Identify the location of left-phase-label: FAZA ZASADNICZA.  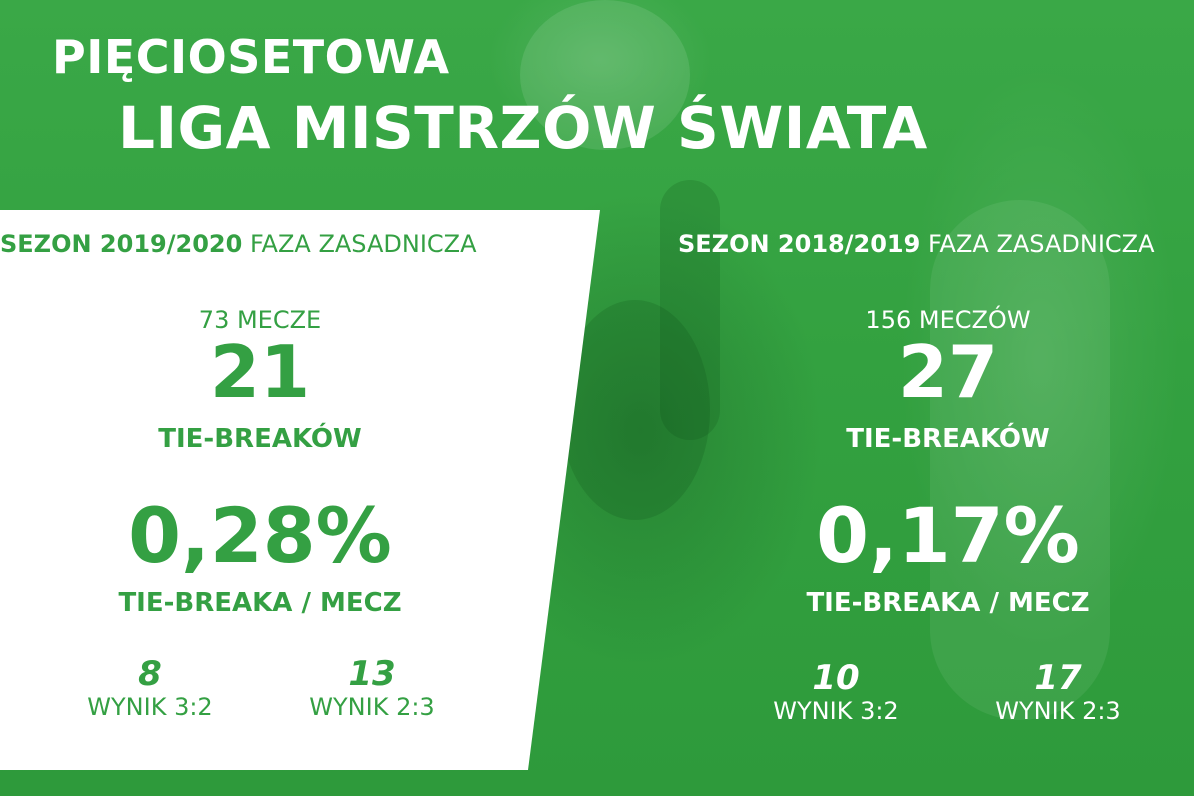
(363, 244).